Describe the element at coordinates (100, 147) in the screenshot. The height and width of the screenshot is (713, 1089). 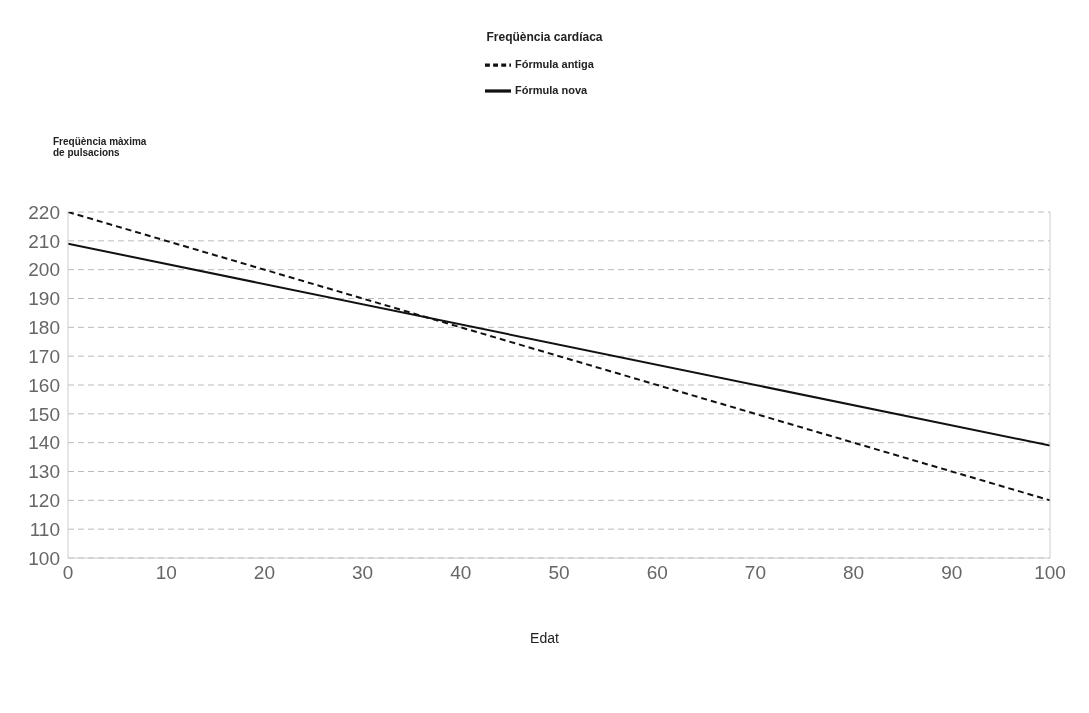
I see `y-axis-title: Freqüència màxima de pulsacions` at that location.